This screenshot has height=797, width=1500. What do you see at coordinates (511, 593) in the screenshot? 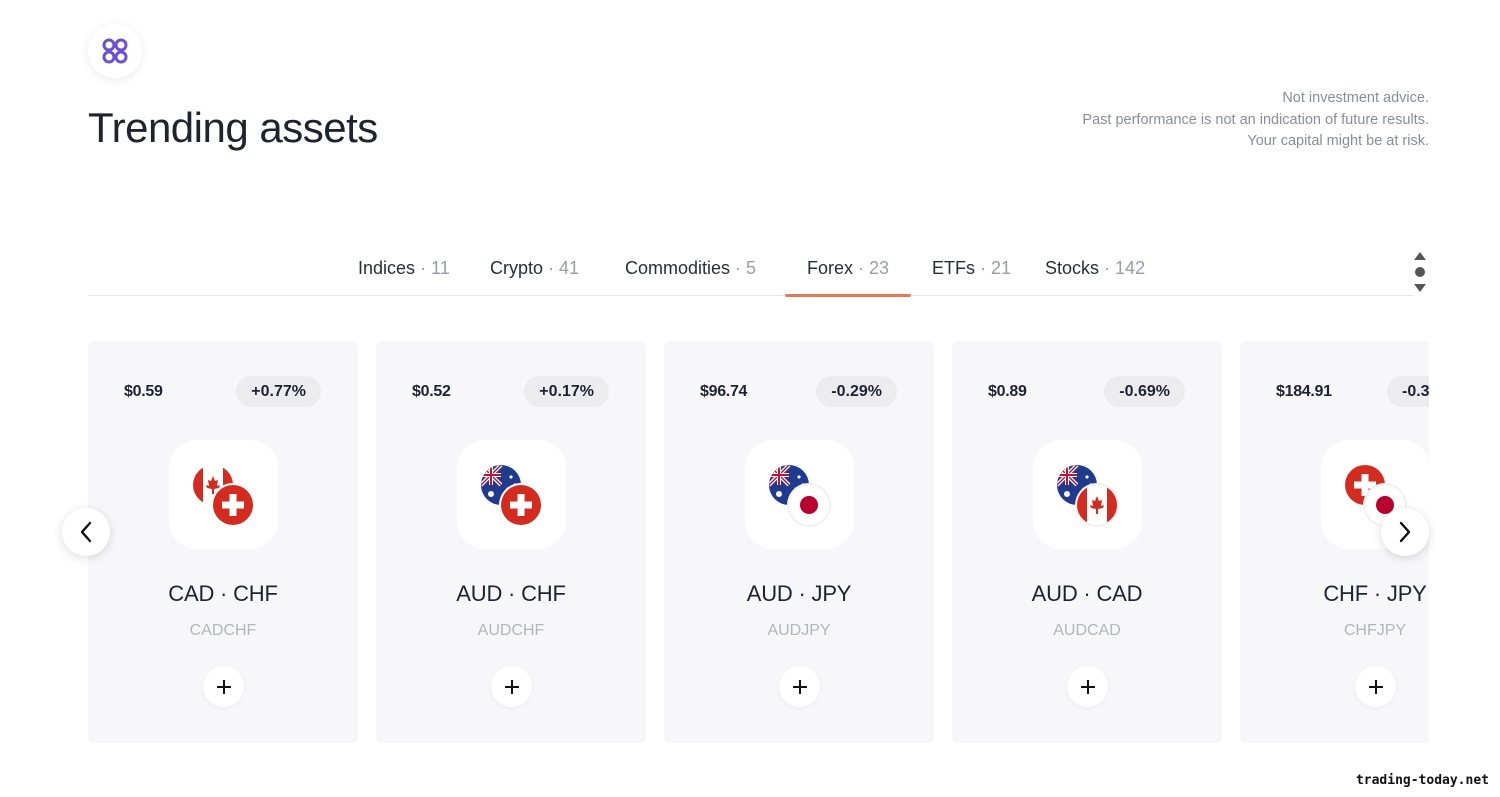
I see `pair-name: AUD · CHF` at bounding box center [511, 593].